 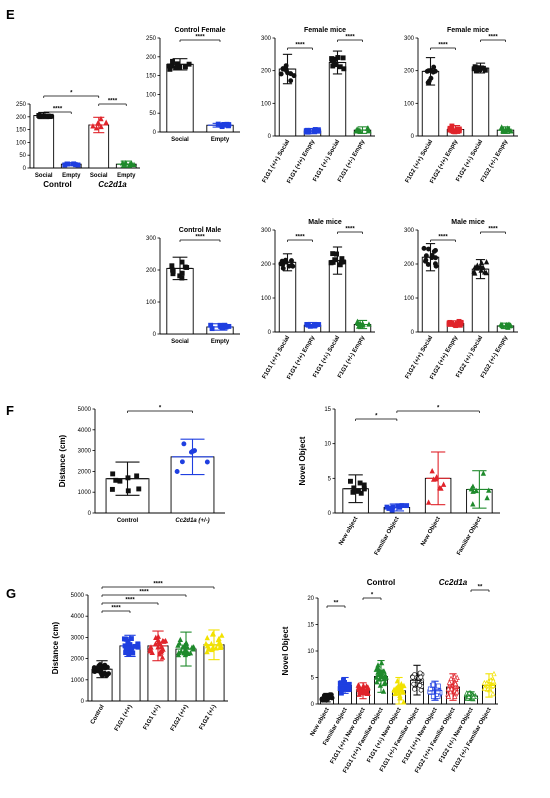 I want to click on x-tick-label: Social, so click(x=99, y=176).